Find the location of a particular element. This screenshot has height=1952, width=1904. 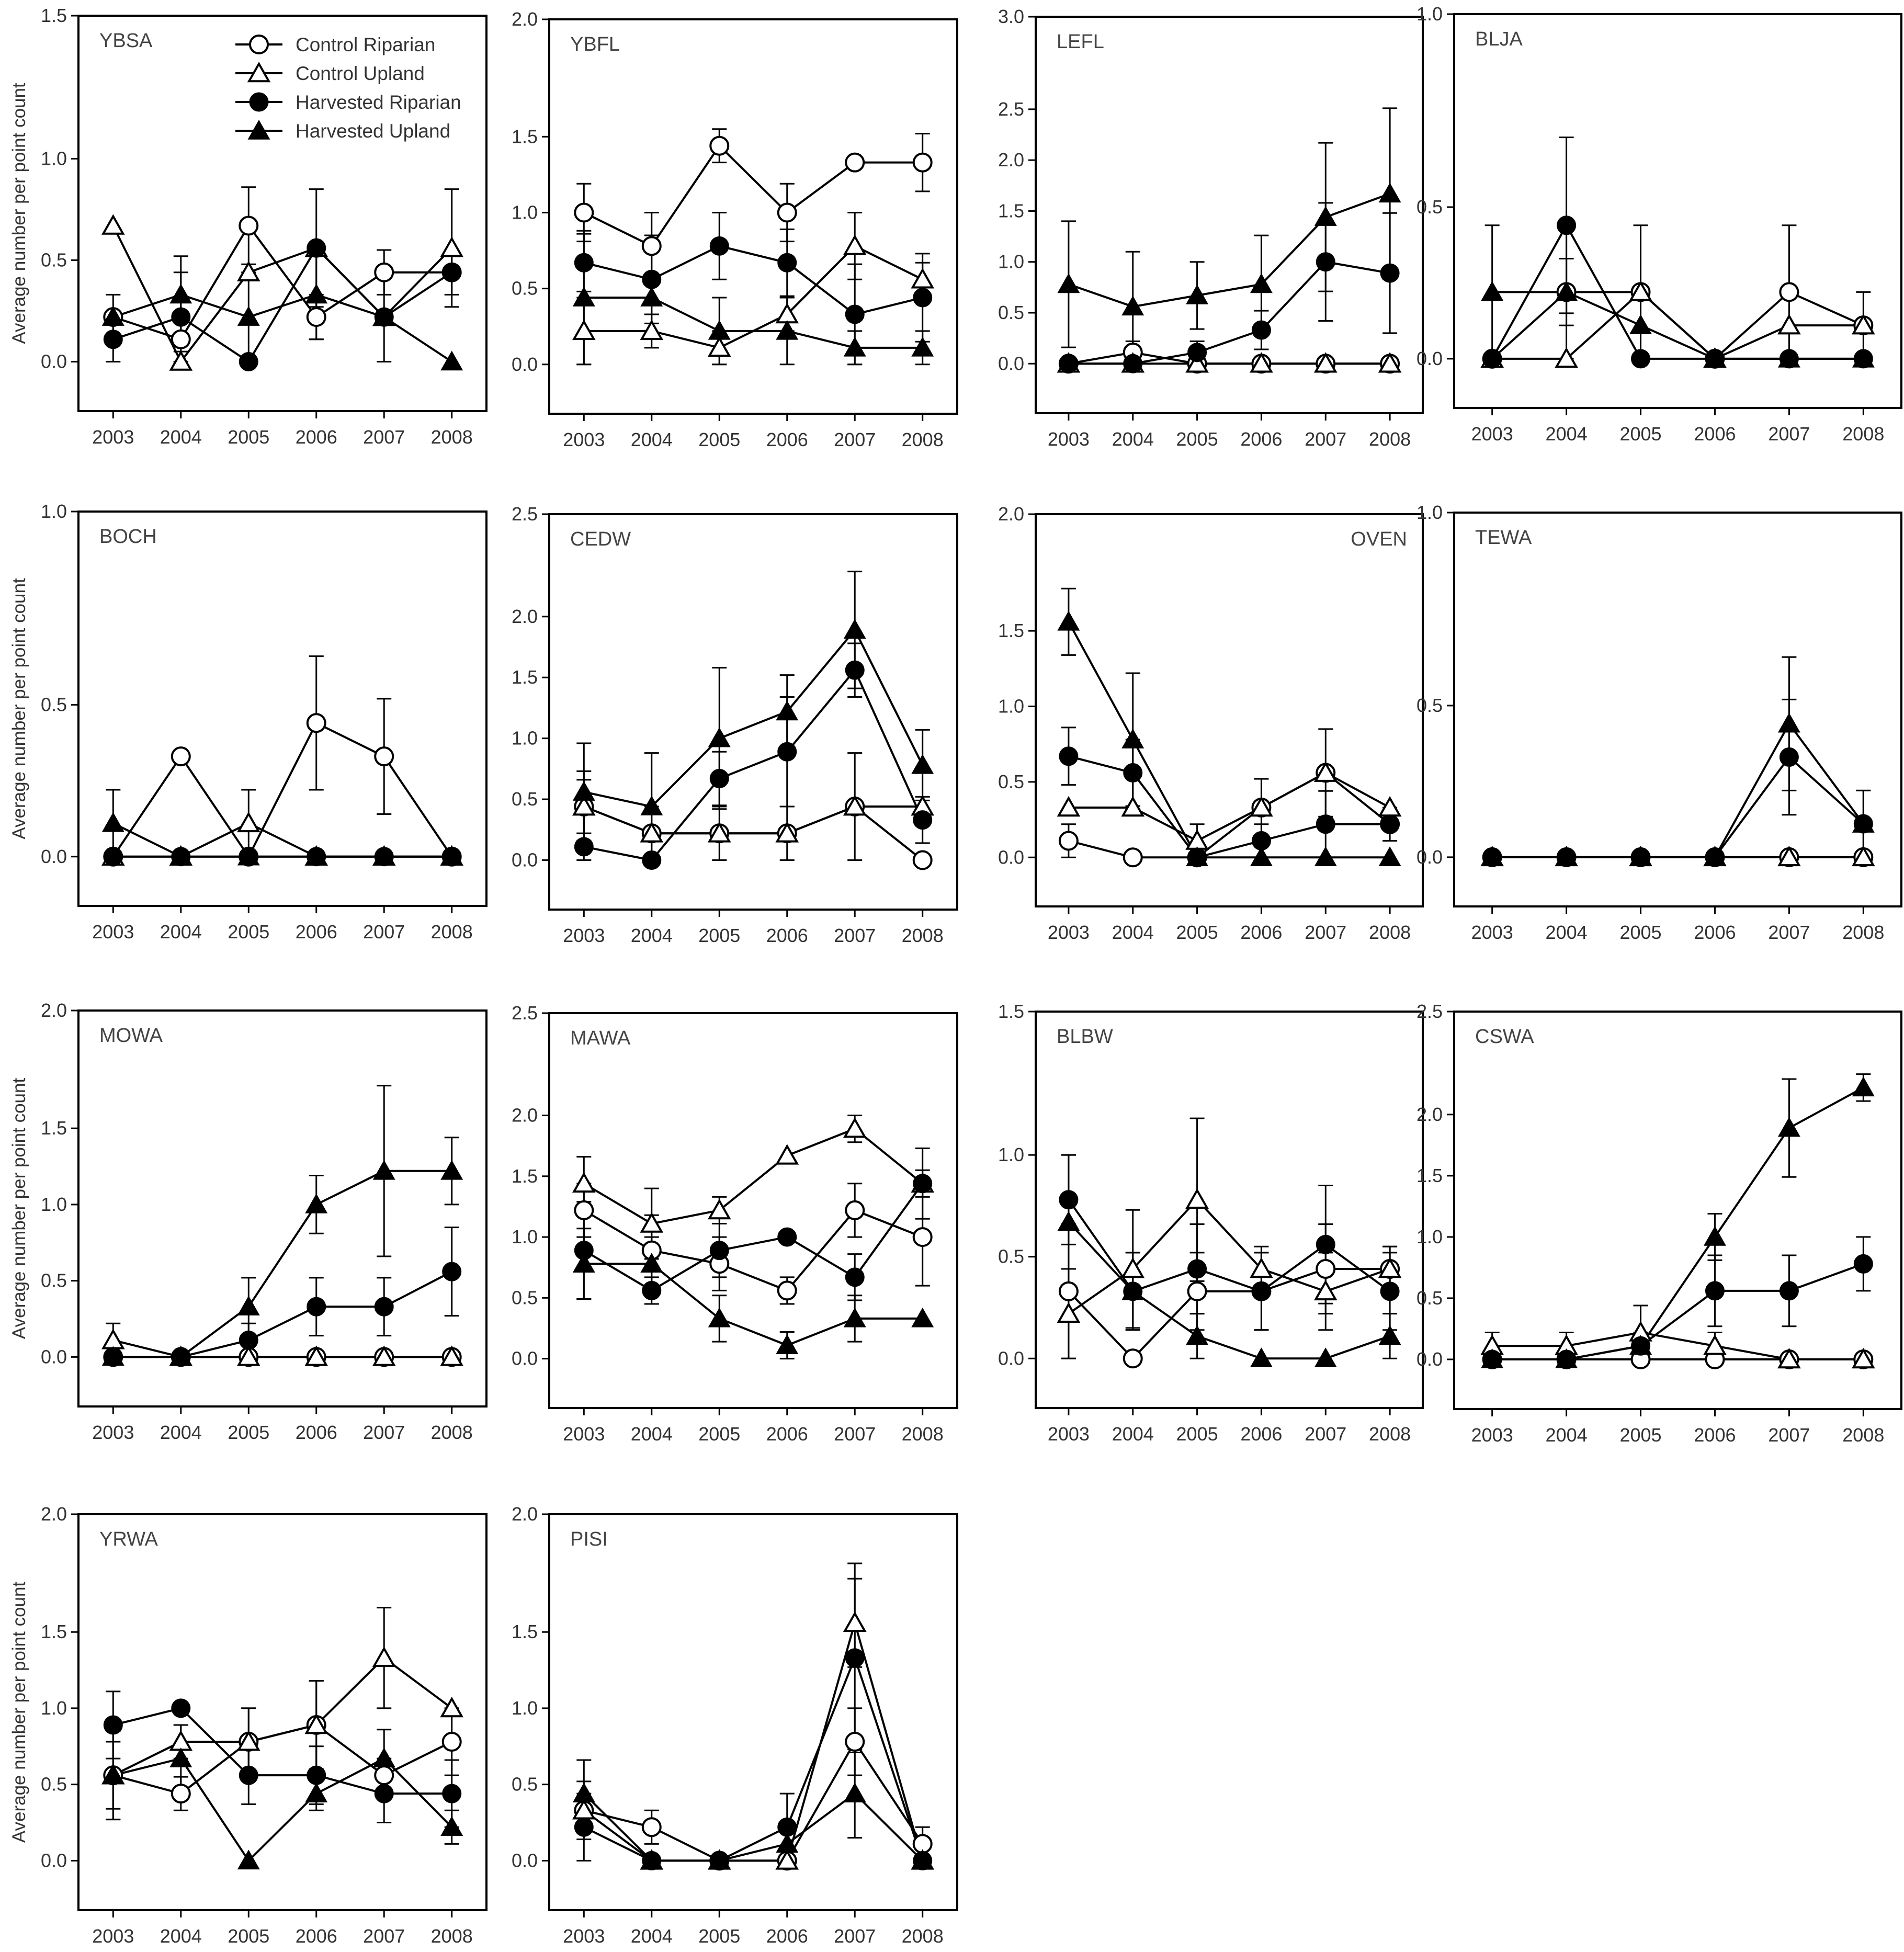

panel-title: CEDW is located at coordinates (600, 539).